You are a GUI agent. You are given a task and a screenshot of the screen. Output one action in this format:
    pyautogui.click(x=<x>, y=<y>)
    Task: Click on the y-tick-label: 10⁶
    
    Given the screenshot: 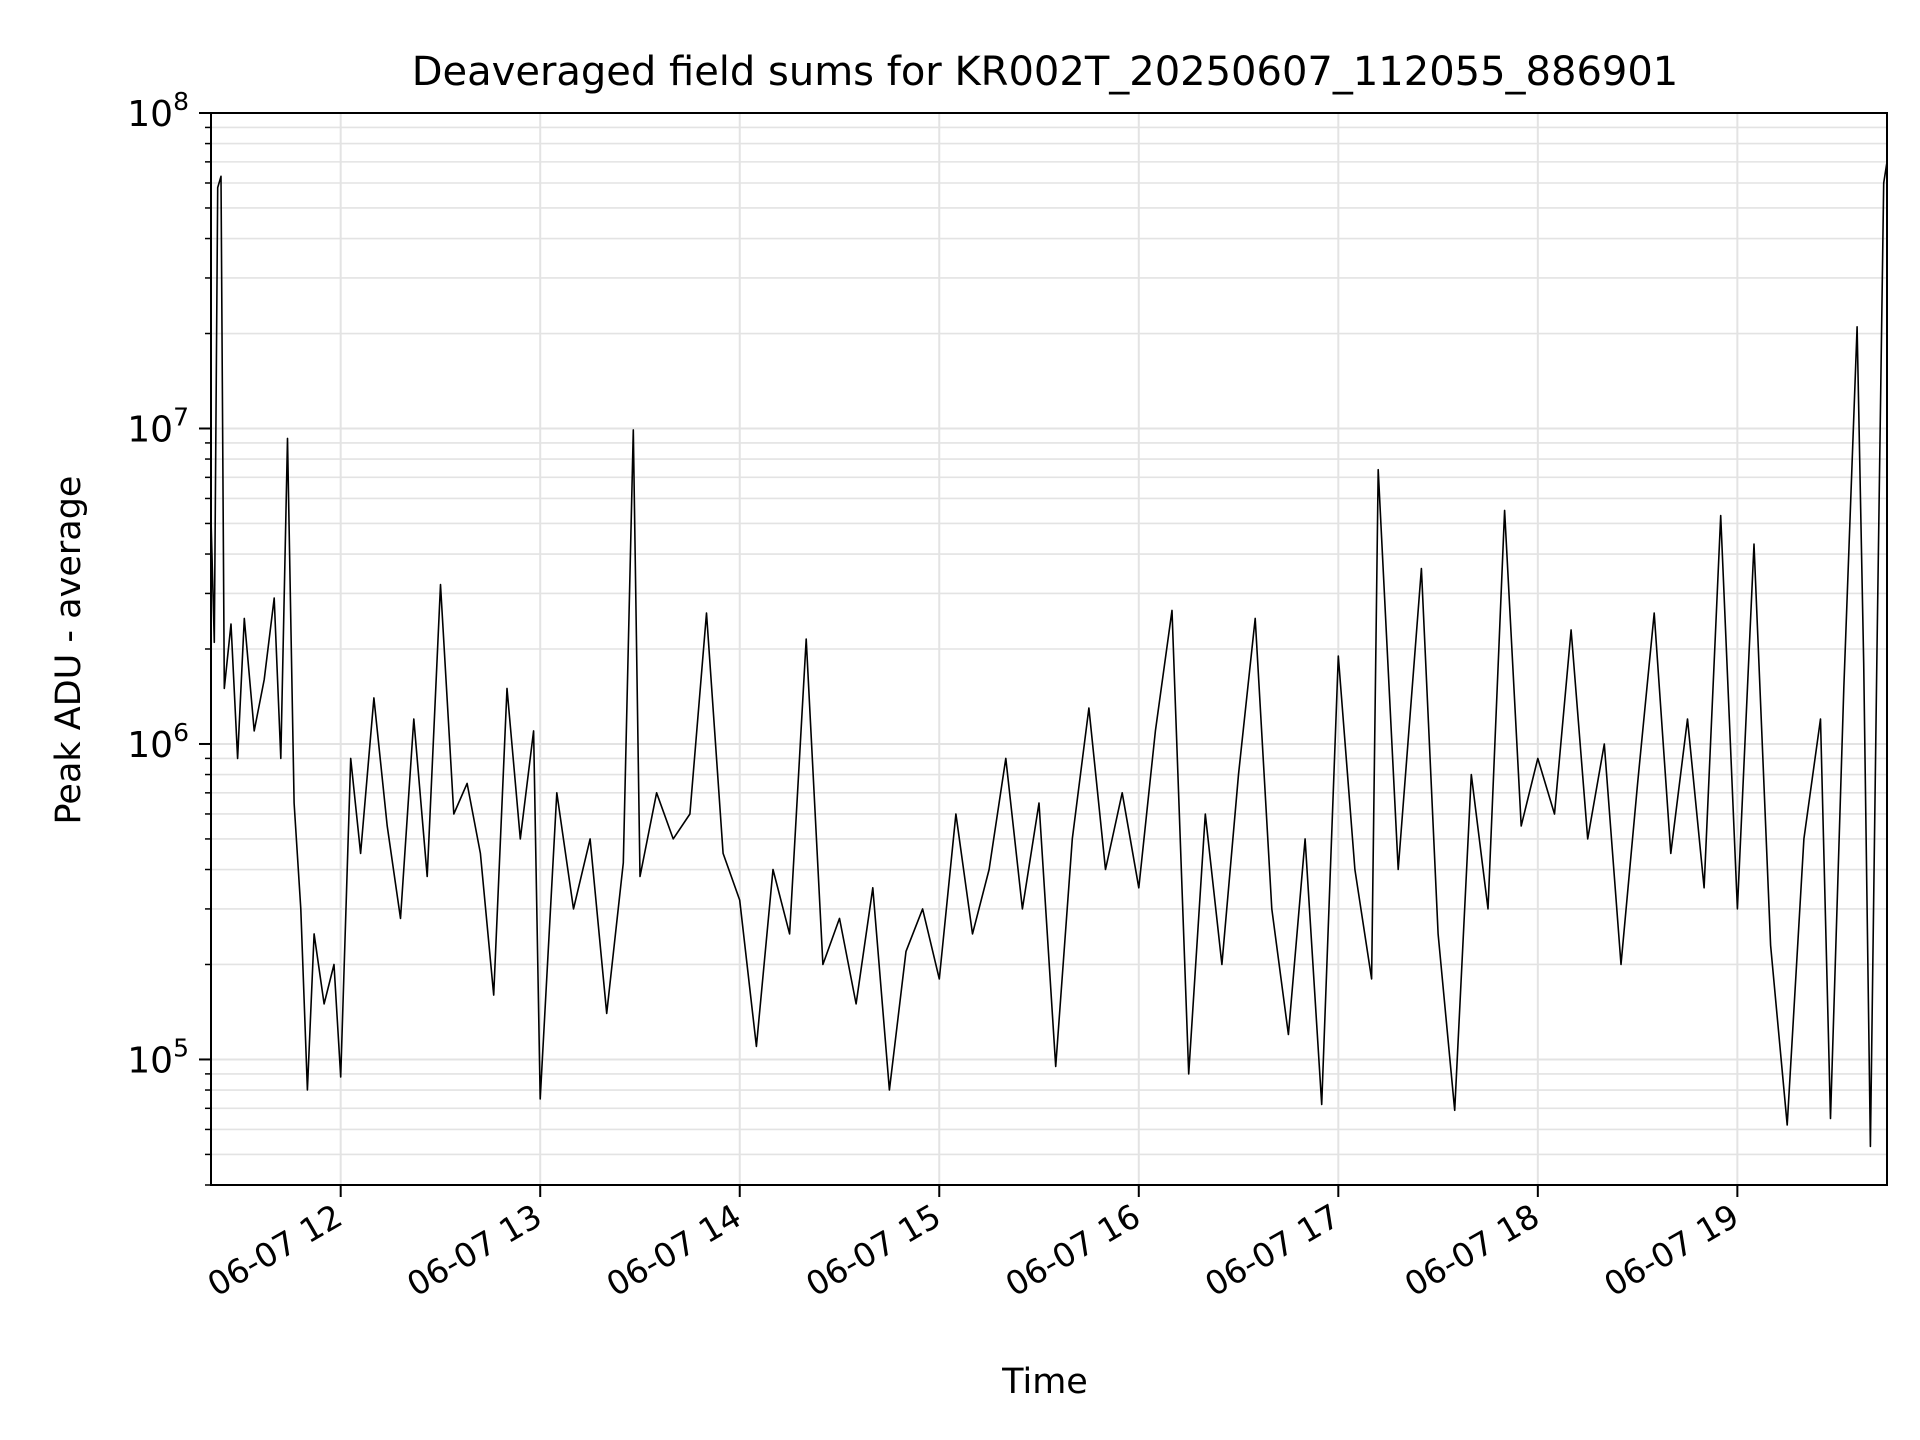 What is the action you would take?
    pyautogui.click(x=158, y=742)
    